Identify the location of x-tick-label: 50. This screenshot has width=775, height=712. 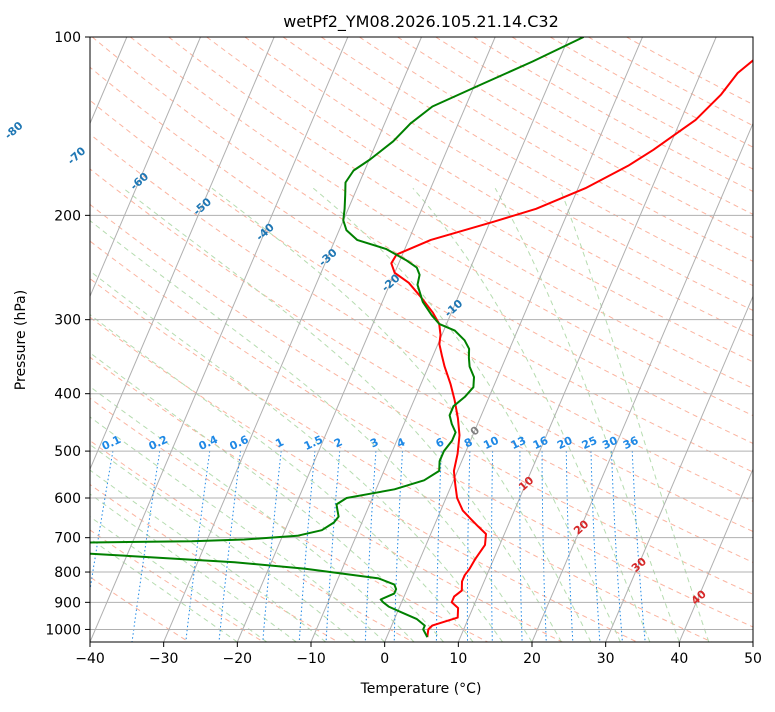
(753, 659).